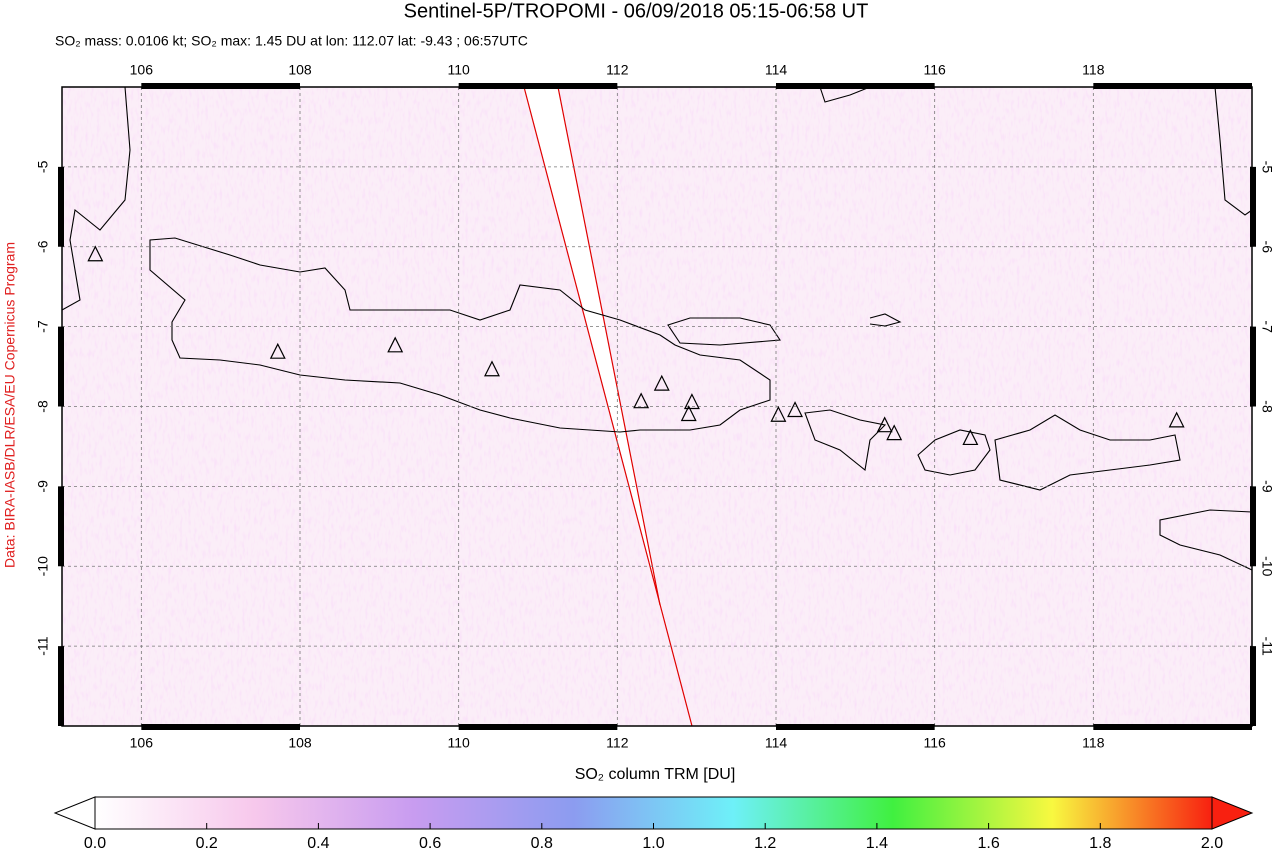 The height and width of the screenshot is (853, 1272). Describe the element at coordinates (95, 843) in the screenshot. I see `colorbar-tick-label: 0.0` at that location.